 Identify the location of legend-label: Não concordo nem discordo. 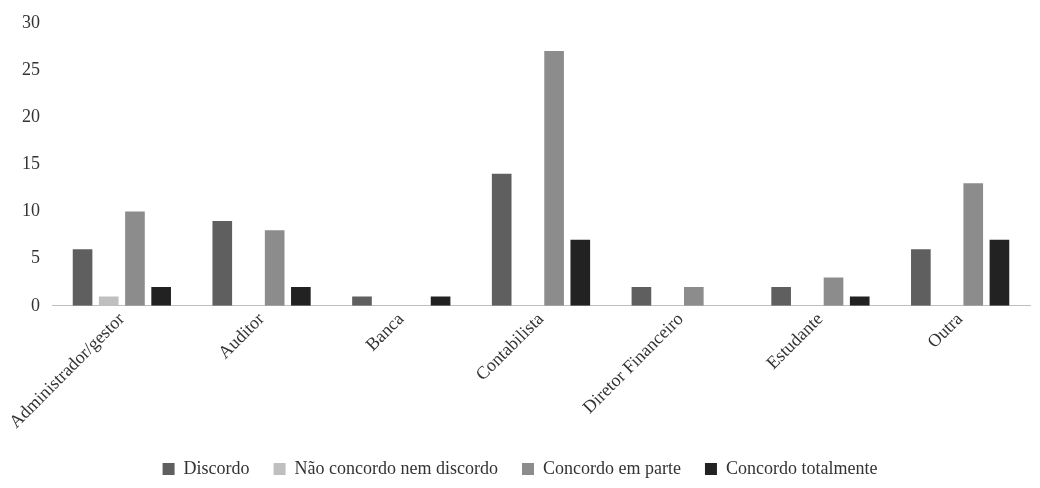
(396, 467).